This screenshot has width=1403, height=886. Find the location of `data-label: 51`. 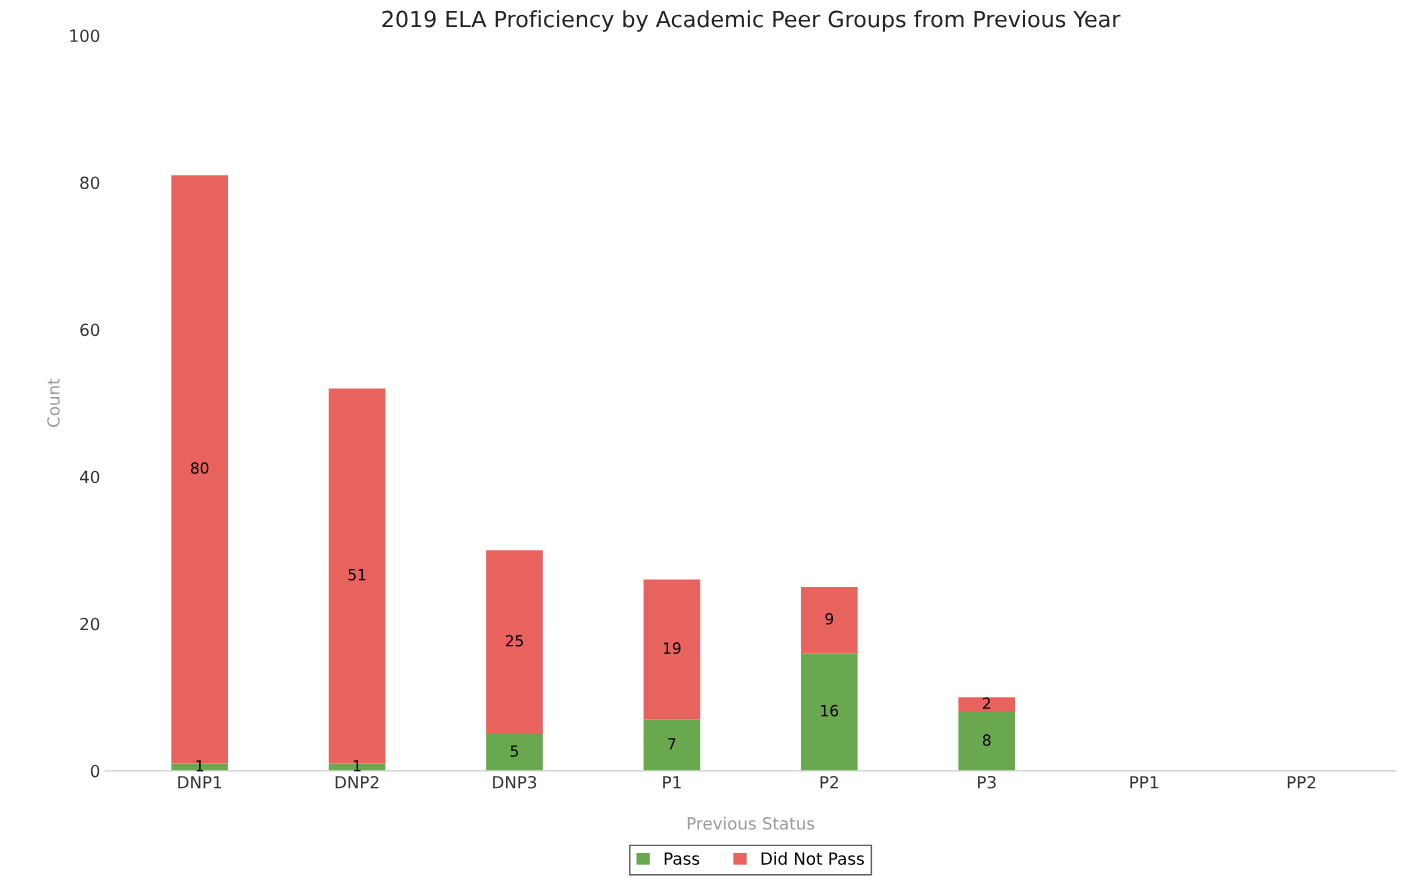

data-label: 51 is located at coordinates (357, 575).